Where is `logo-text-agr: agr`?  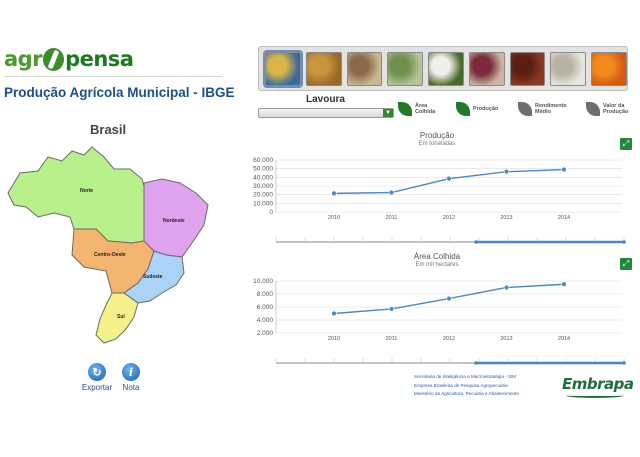 logo-text-agr: agr is located at coordinates (23, 59).